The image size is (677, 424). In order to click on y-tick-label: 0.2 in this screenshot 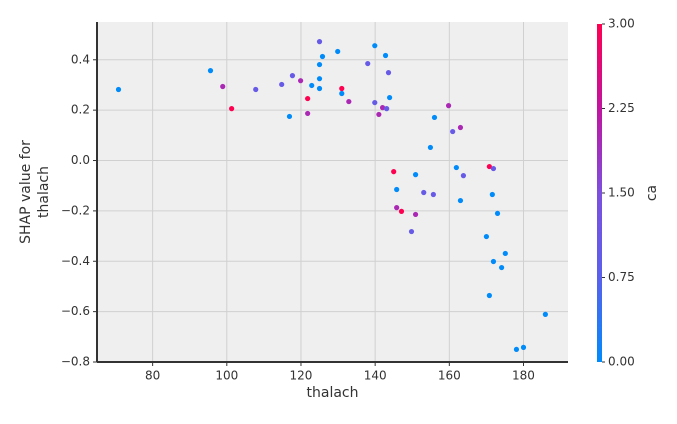, I will do `click(80, 110)`.